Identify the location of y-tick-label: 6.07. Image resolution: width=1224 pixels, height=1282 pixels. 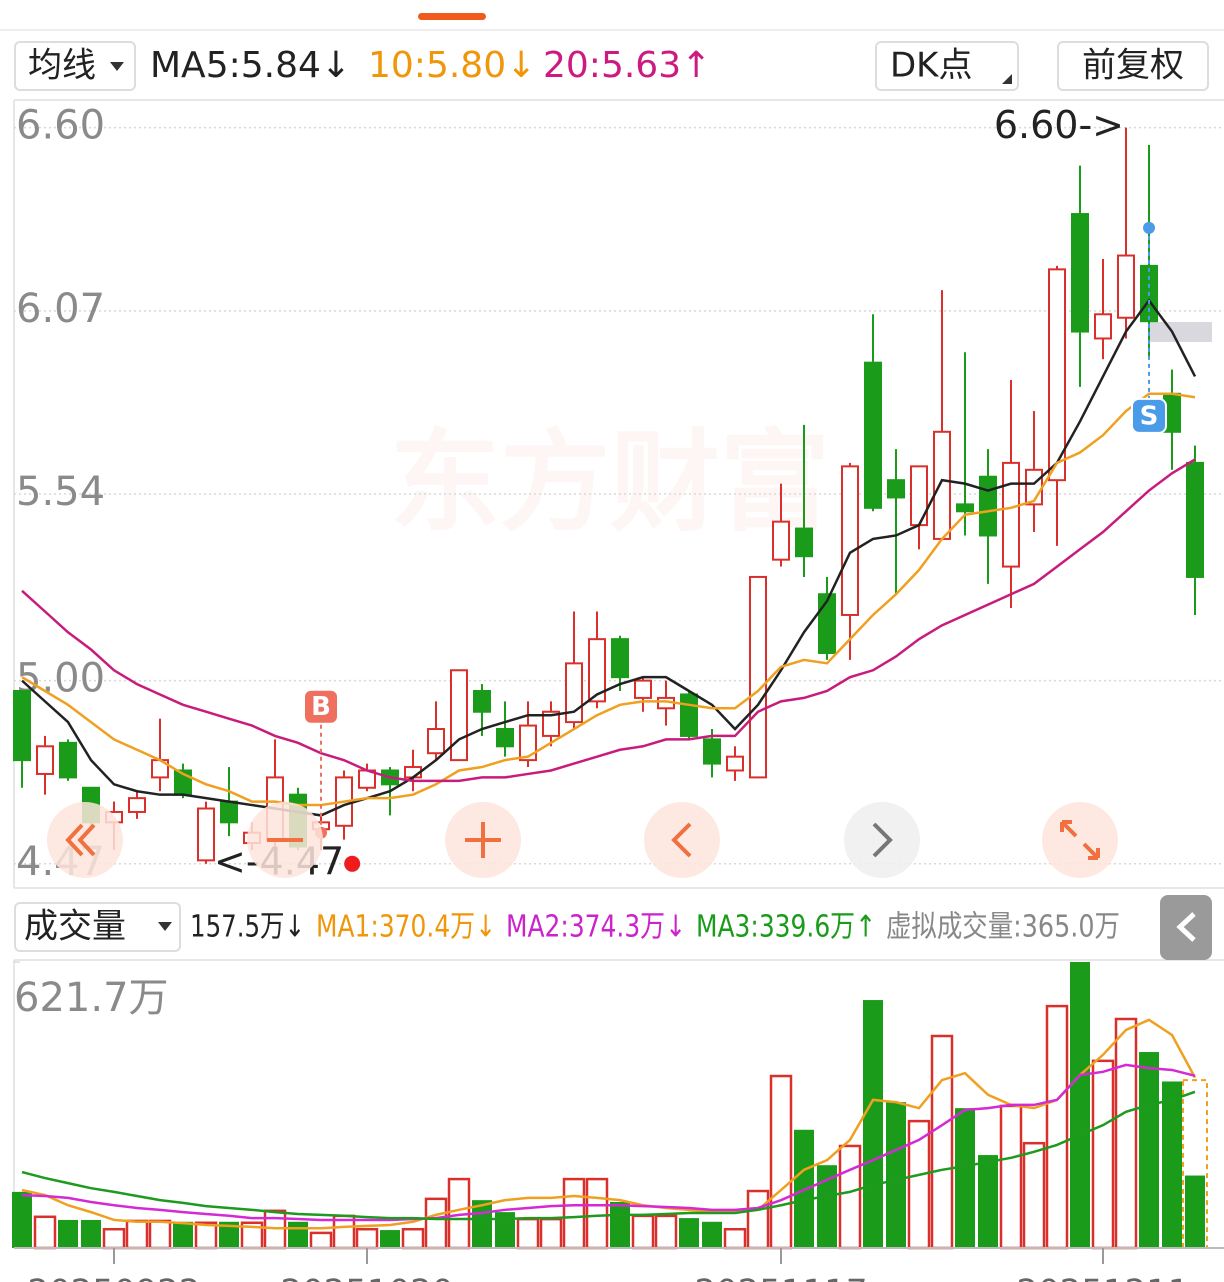
(60, 309).